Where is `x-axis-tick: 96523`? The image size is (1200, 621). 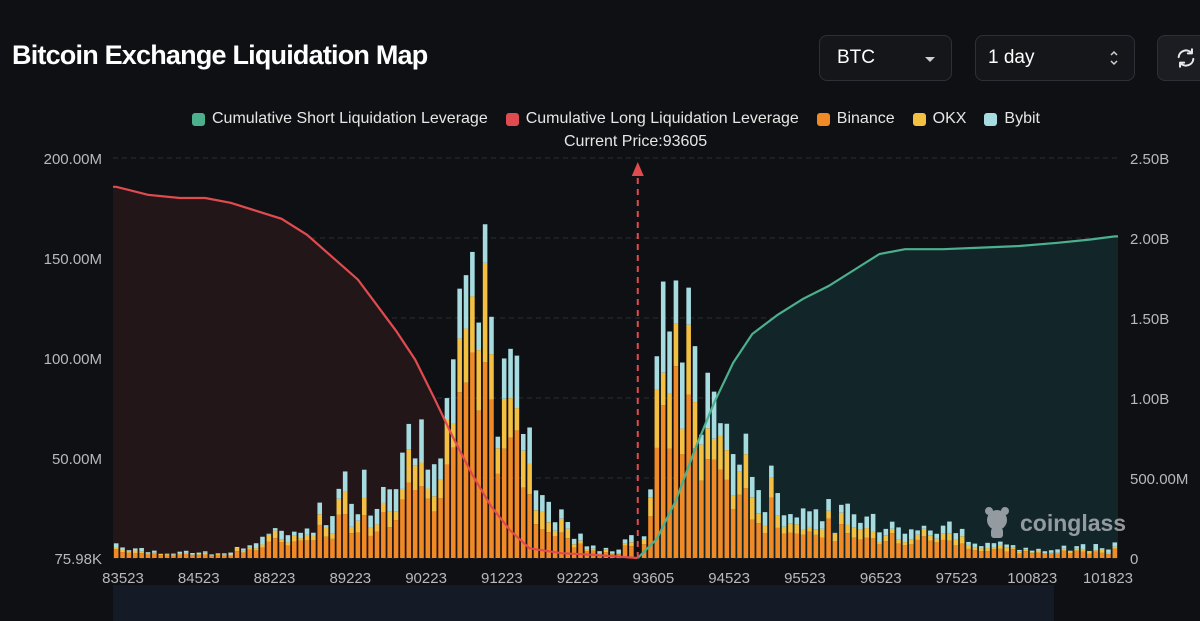 x-axis-tick: 96523 is located at coordinates (881, 578).